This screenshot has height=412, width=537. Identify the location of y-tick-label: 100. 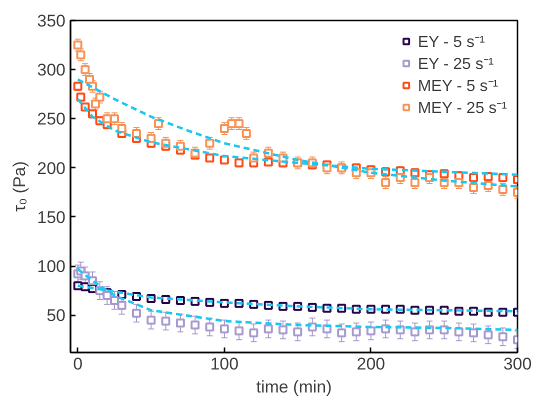
(51, 266).